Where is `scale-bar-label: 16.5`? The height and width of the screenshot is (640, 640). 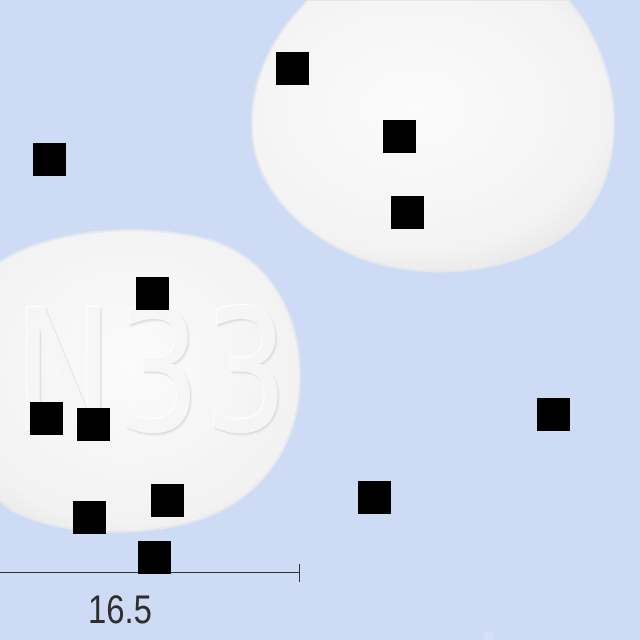 scale-bar-label: 16.5 is located at coordinates (120, 610).